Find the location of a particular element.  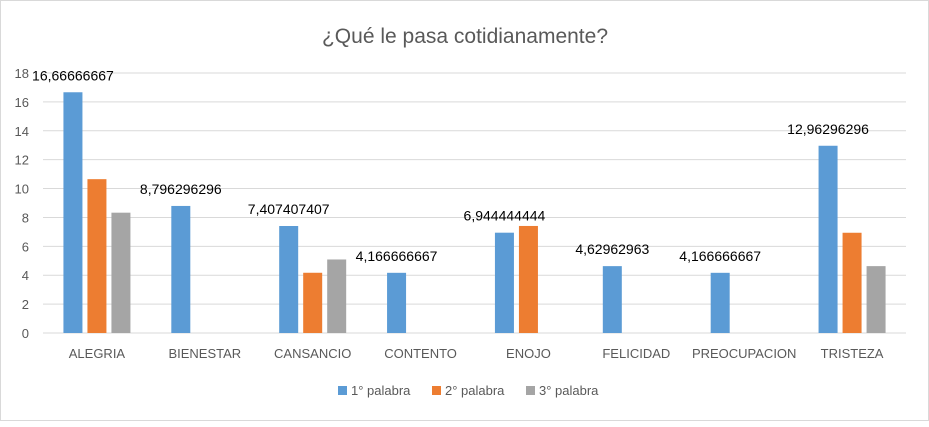

x-tick-label: ENOJO is located at coordinates (528, 353).